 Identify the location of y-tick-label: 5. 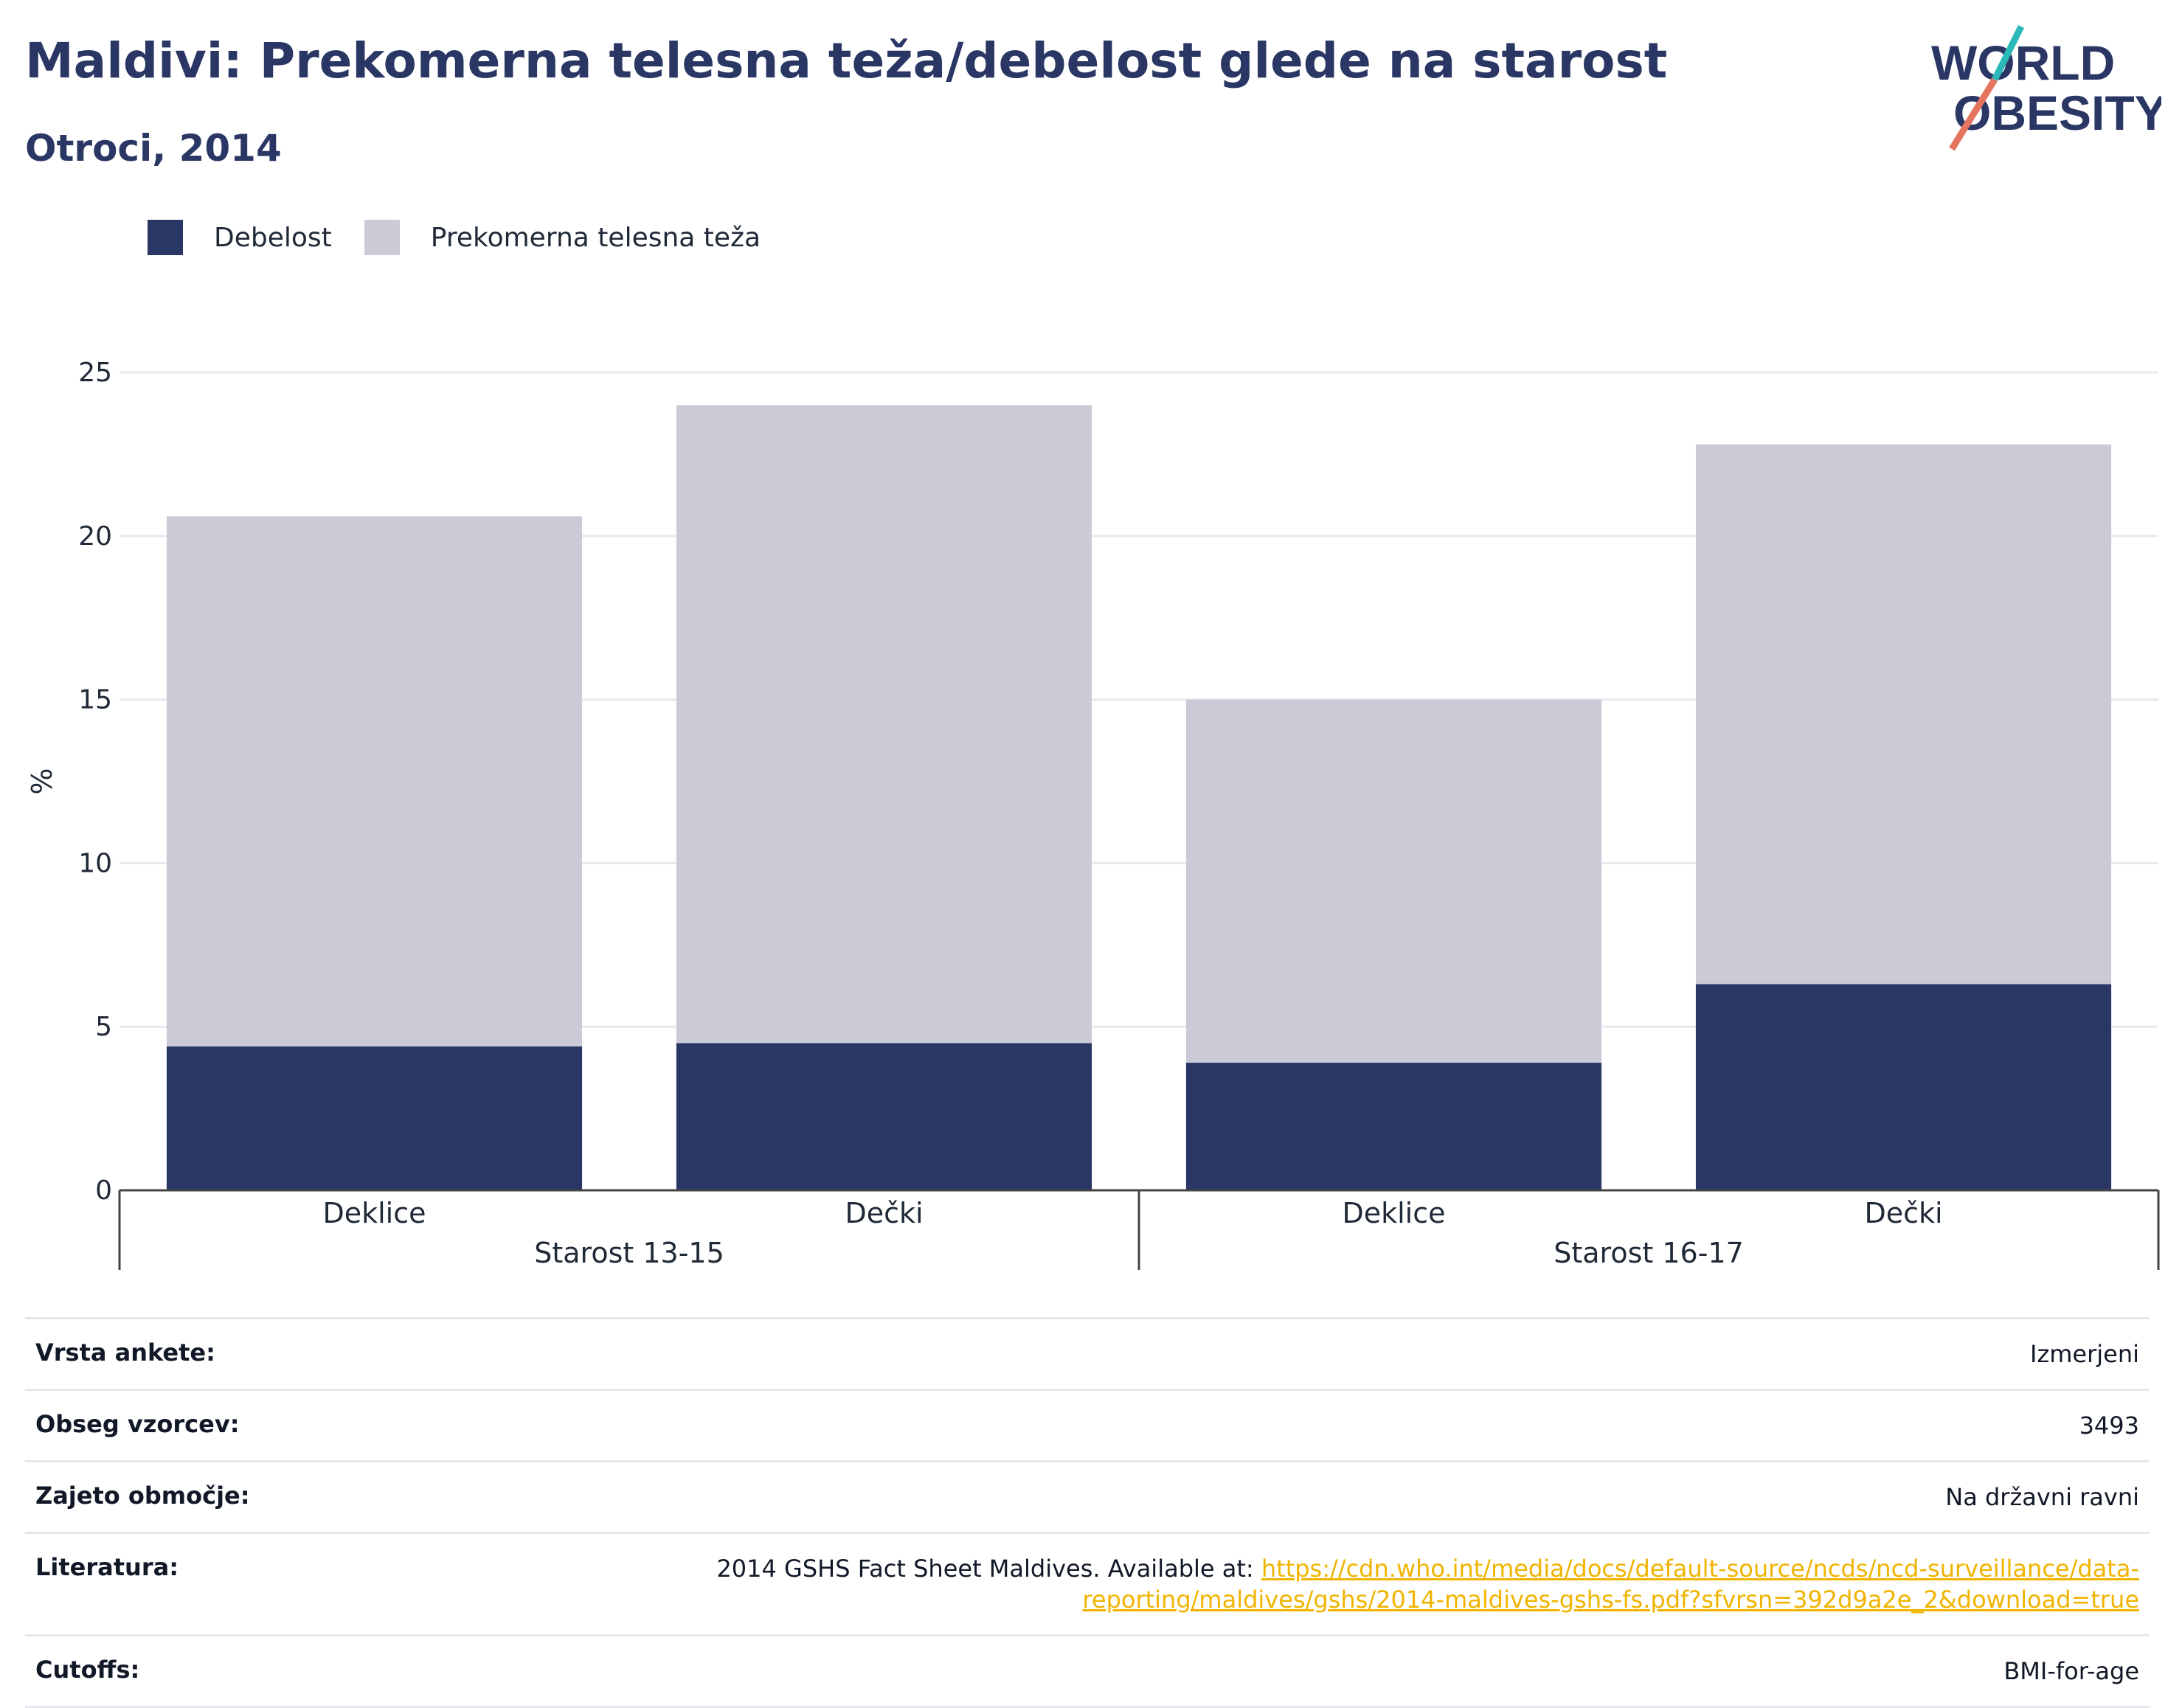
(103, 1027).